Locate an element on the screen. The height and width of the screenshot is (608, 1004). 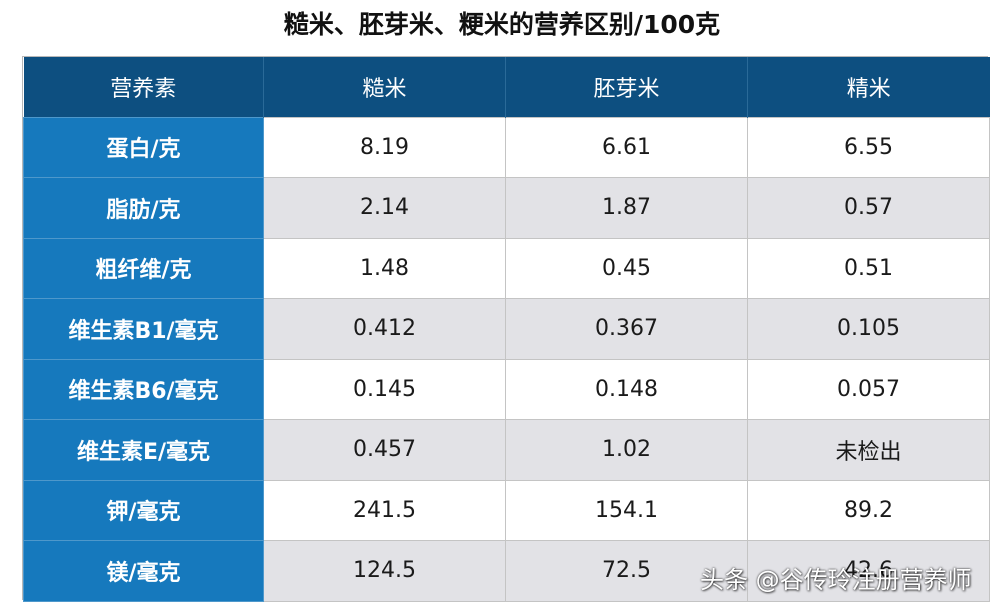
value-cell-brown-rice: 241.5 is located at coordinates (384, 510).